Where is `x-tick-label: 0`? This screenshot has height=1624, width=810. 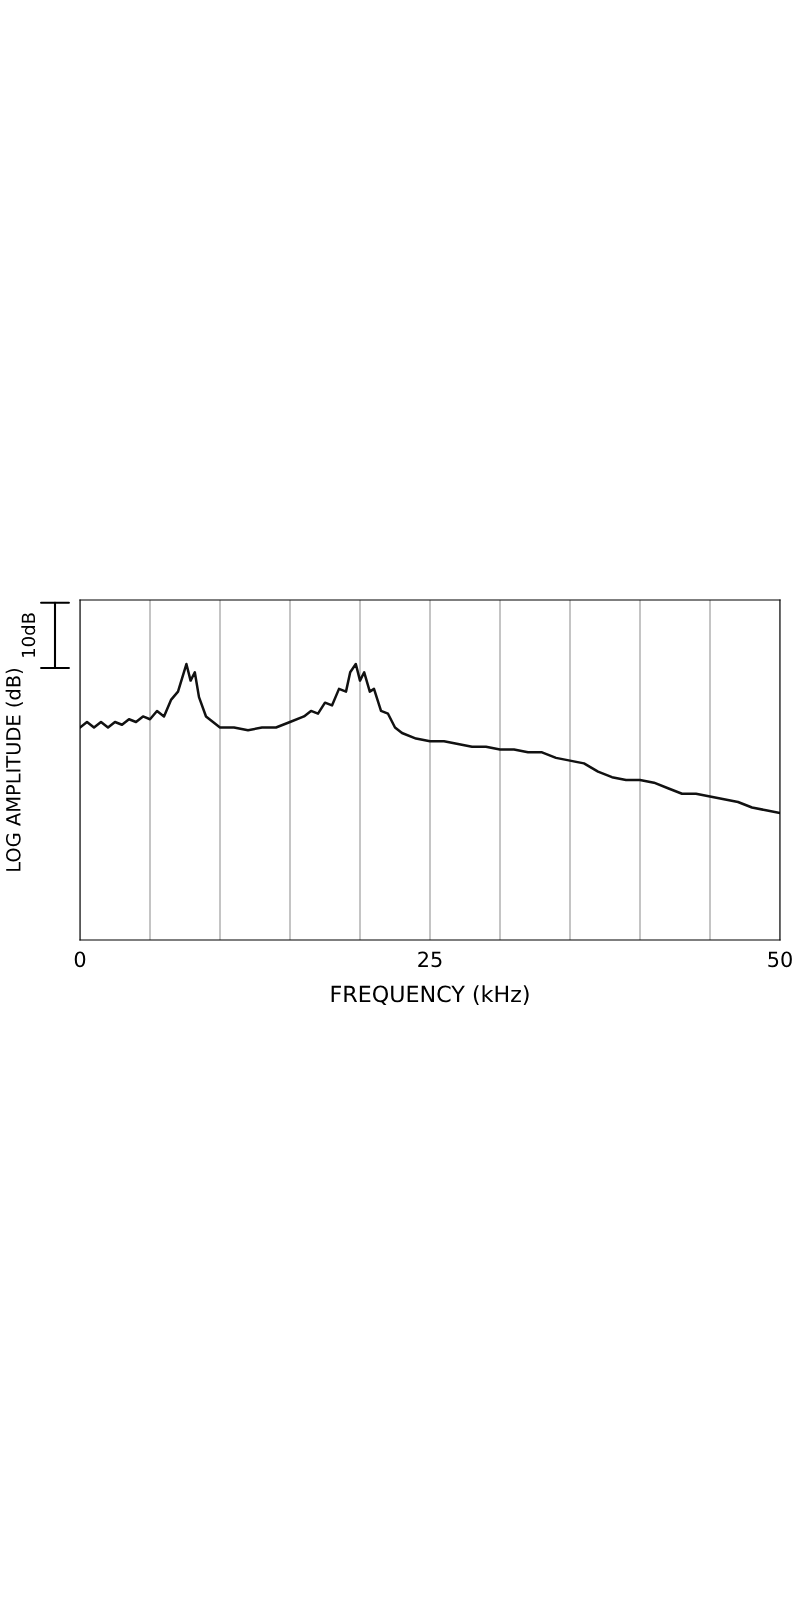 x-tick-label: 0 is located at coordinates (80, 959).